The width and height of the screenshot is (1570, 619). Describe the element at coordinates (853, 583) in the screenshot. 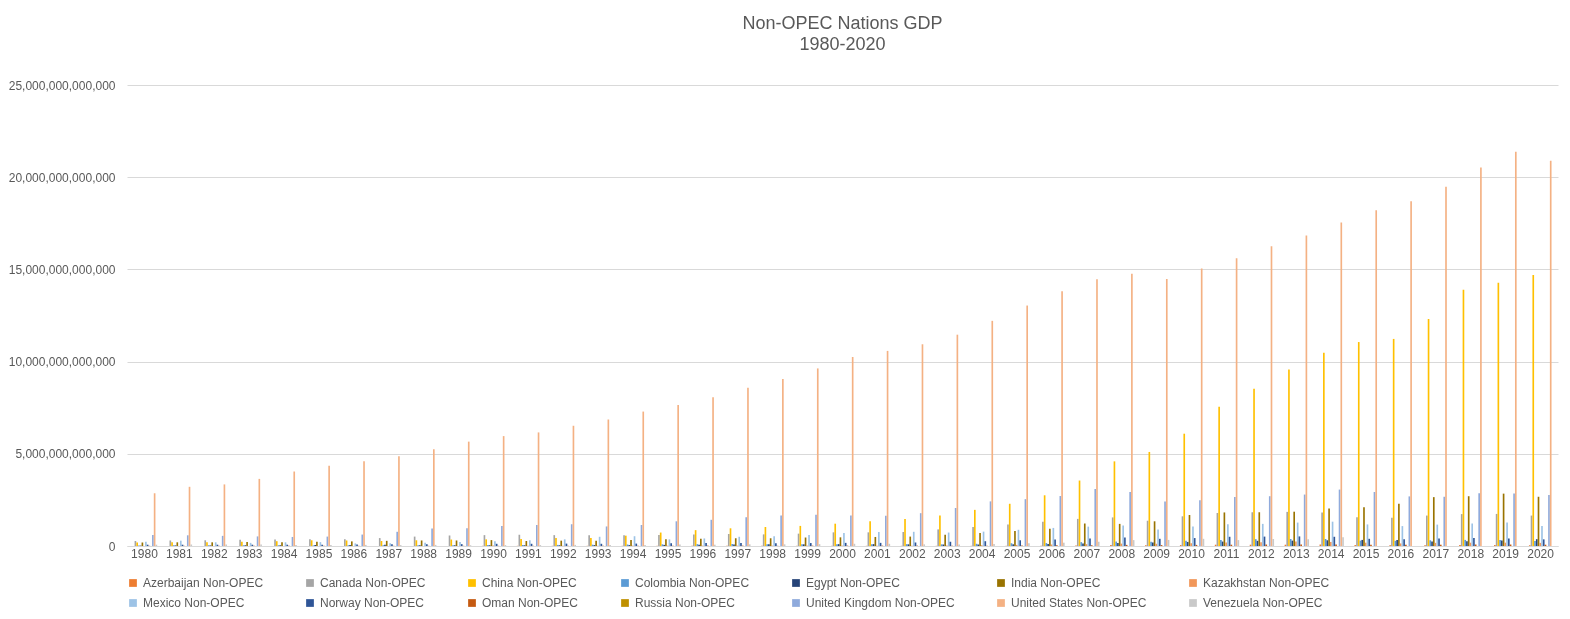

I see `legend-label: Egypt Non-OPEC` at that location.